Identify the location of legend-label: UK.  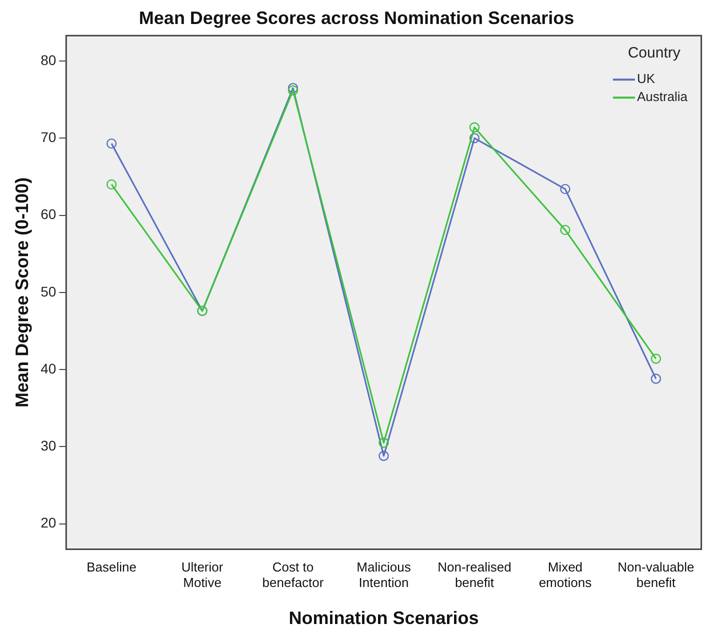
(646, 78).